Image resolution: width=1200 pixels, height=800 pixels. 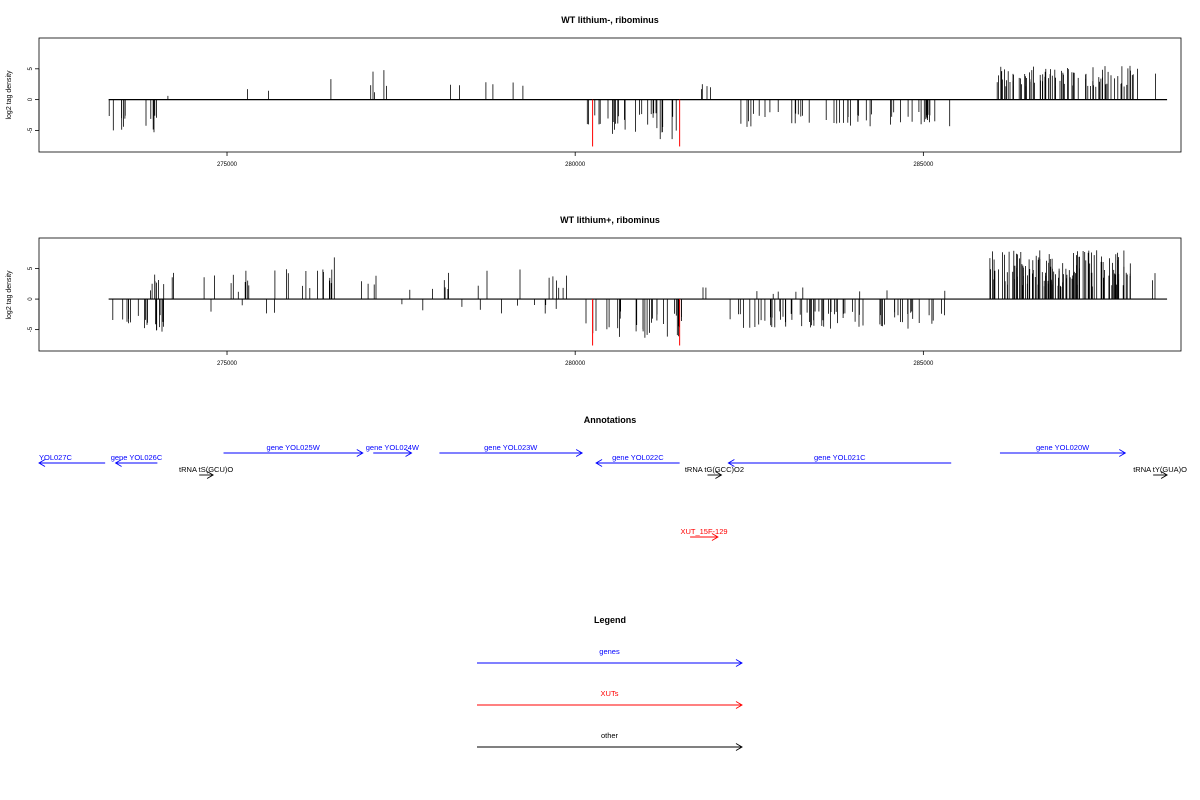 I want to click on feature-label: gene YOL024W, so click(x=393, y=447).